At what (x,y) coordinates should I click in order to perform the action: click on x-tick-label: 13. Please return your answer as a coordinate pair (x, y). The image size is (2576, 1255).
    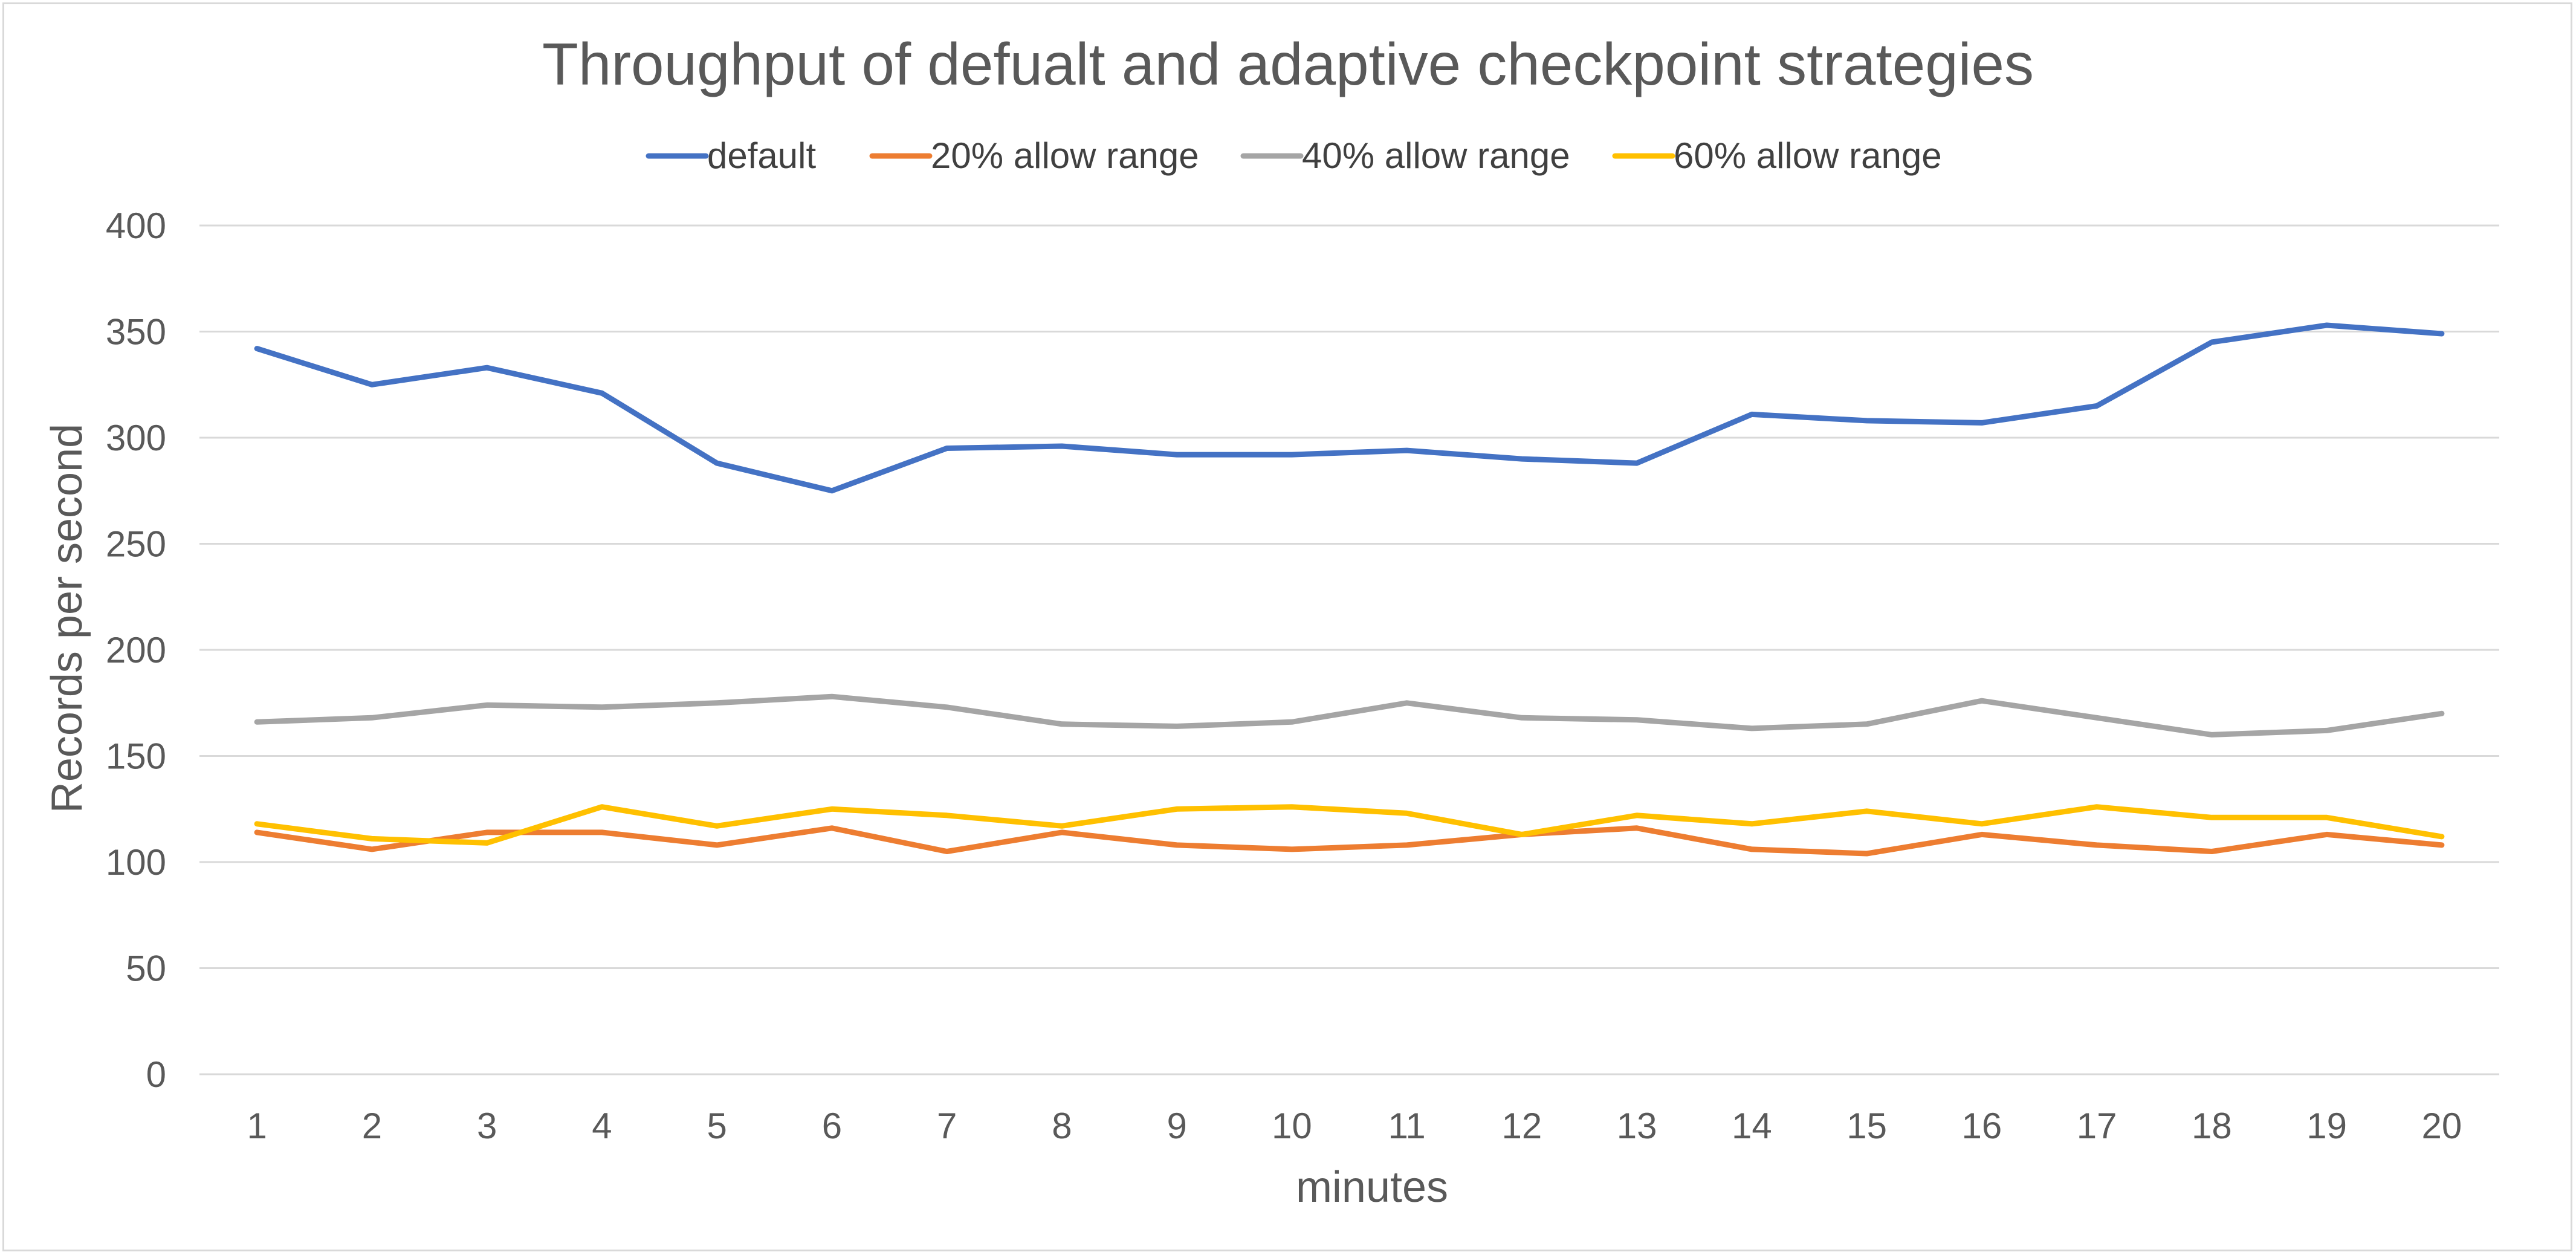
    Looking at the image, I should click on (1637, 1126).